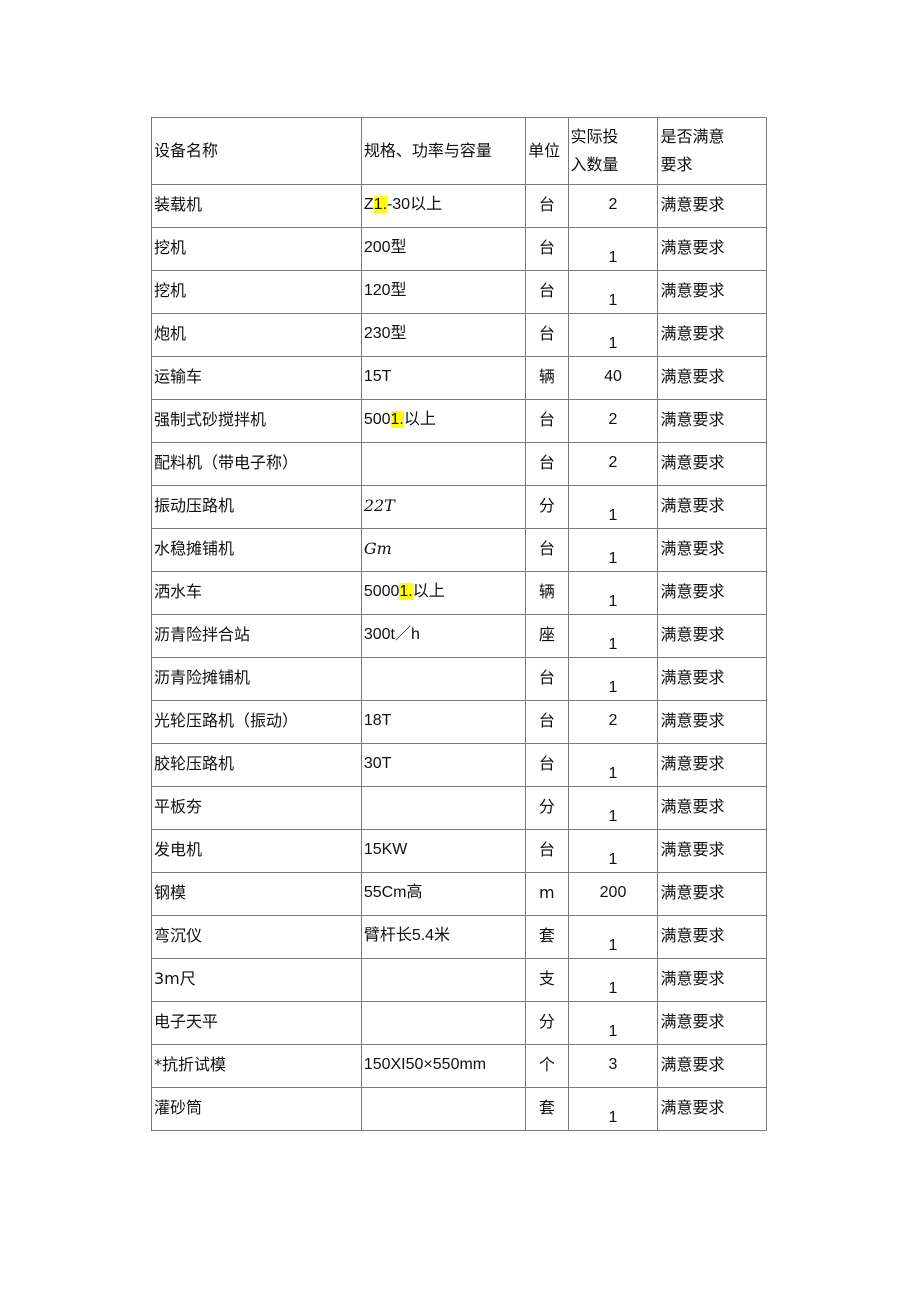 The height and width of the screenshot is (1301, 920). What do you see at coordinates (377, 763) in the screenshot?
I see `spec-text: 30T` at bounding box center [377, 763].